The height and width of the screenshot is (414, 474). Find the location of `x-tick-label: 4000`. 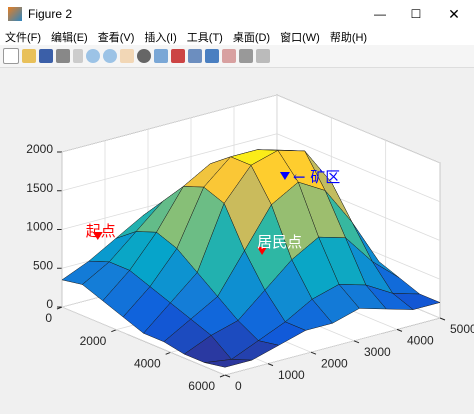

x-tick-label: 4000 is located at coordinates (147, 364).